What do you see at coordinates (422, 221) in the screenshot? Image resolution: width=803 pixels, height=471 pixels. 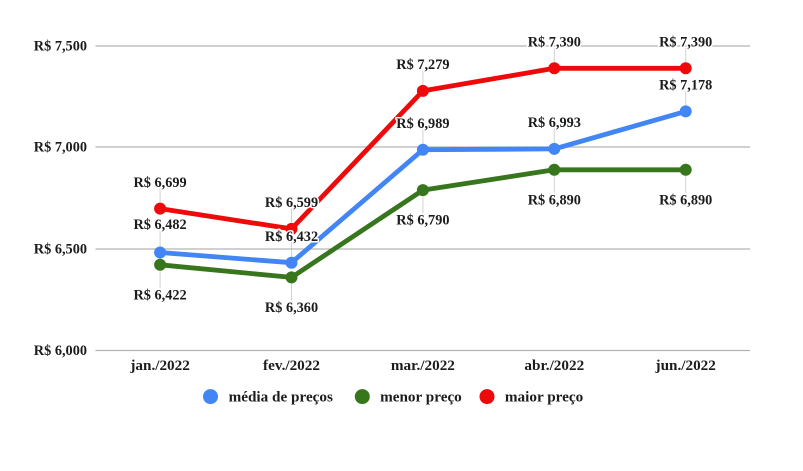 I see `svg-text: R$ 6,790` at bounding box center [422, 221].